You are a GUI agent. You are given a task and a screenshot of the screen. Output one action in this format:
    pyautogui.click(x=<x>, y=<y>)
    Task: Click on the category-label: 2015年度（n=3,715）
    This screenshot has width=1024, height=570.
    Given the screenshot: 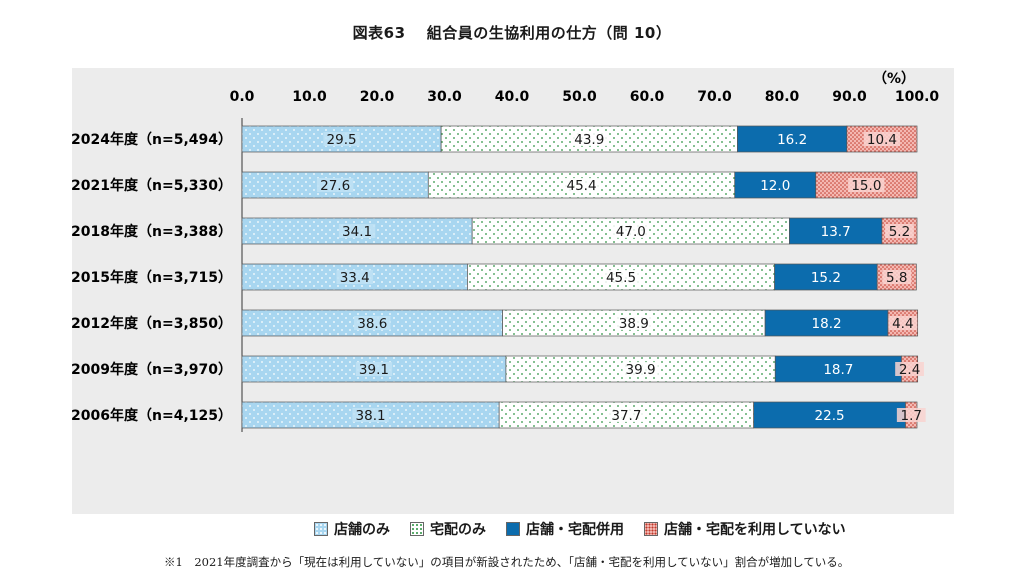 What is the action you would take?
    pyautogui.click(x=152, y=277)
    